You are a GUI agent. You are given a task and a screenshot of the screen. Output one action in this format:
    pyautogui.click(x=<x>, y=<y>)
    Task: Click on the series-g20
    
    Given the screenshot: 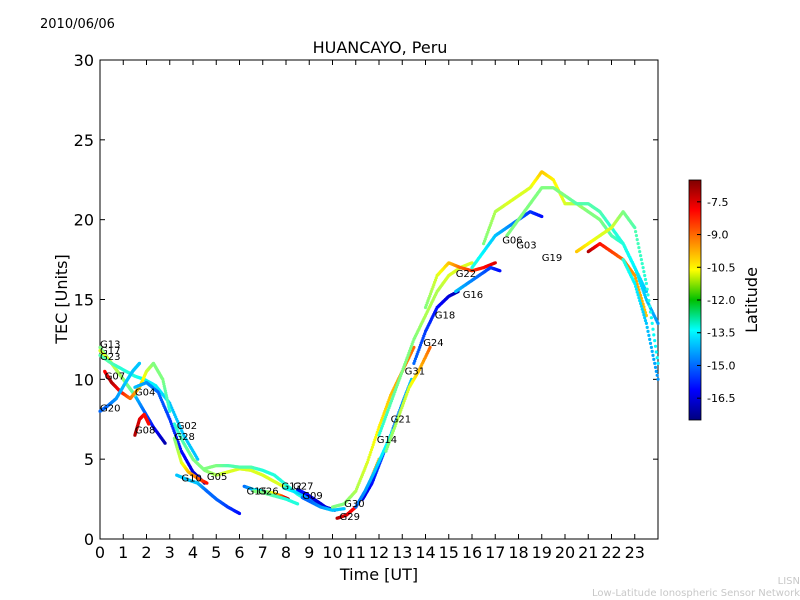 What is the action you would take?
    pyautogui.click(x=120, y=387)
    